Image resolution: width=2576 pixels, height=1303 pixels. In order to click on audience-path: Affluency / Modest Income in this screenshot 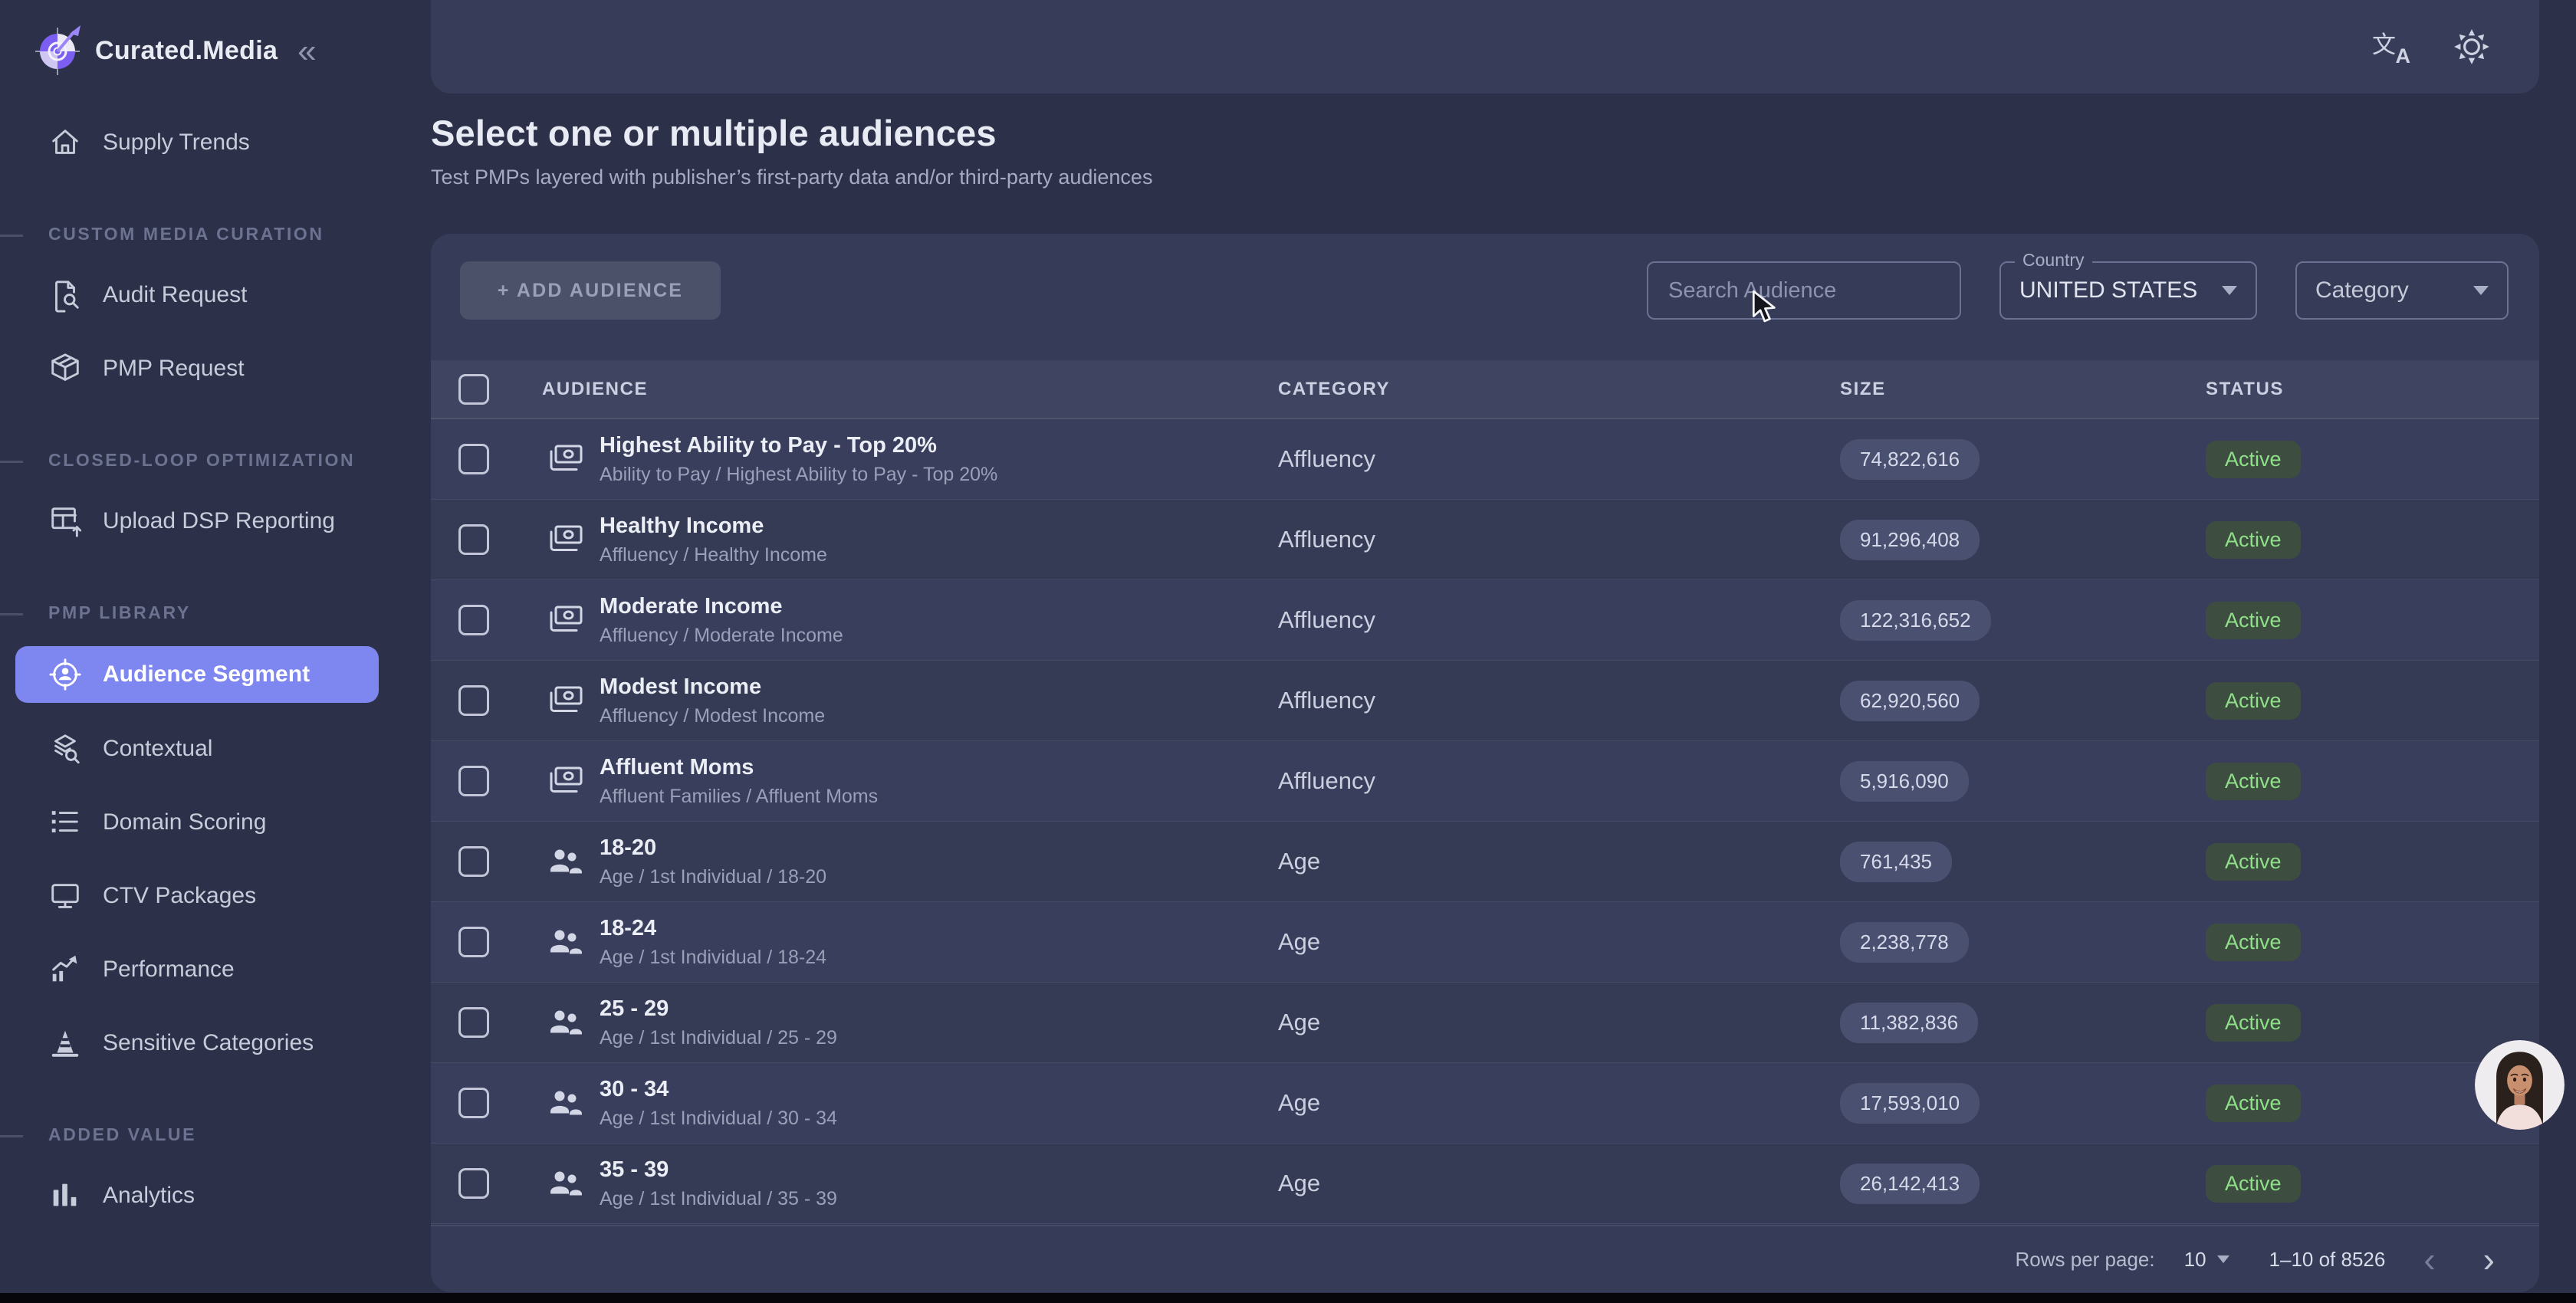, I will do `click(713, 716)`.